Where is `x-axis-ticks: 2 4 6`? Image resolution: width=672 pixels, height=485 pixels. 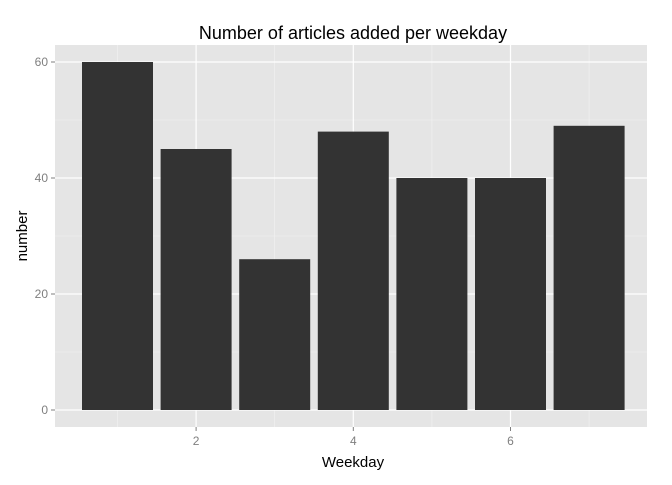 x-axis-ticks: 2 4 6 is located at coordinates (353, 437).